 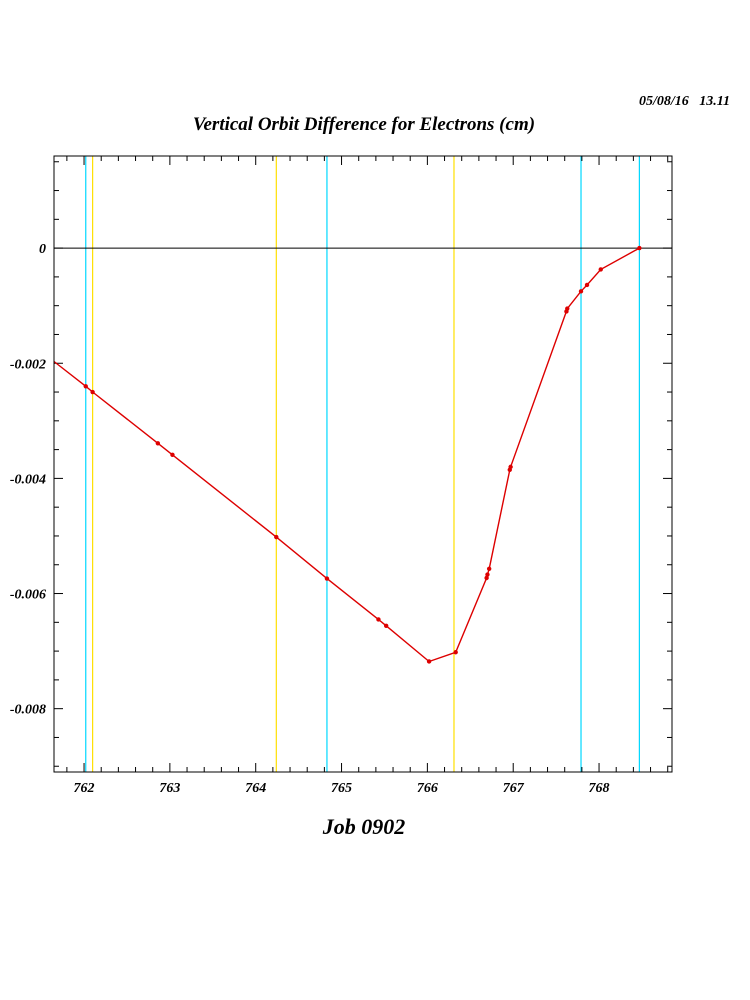 I want to click on x-tick-label-3: 765, so click(x=341, y=788).